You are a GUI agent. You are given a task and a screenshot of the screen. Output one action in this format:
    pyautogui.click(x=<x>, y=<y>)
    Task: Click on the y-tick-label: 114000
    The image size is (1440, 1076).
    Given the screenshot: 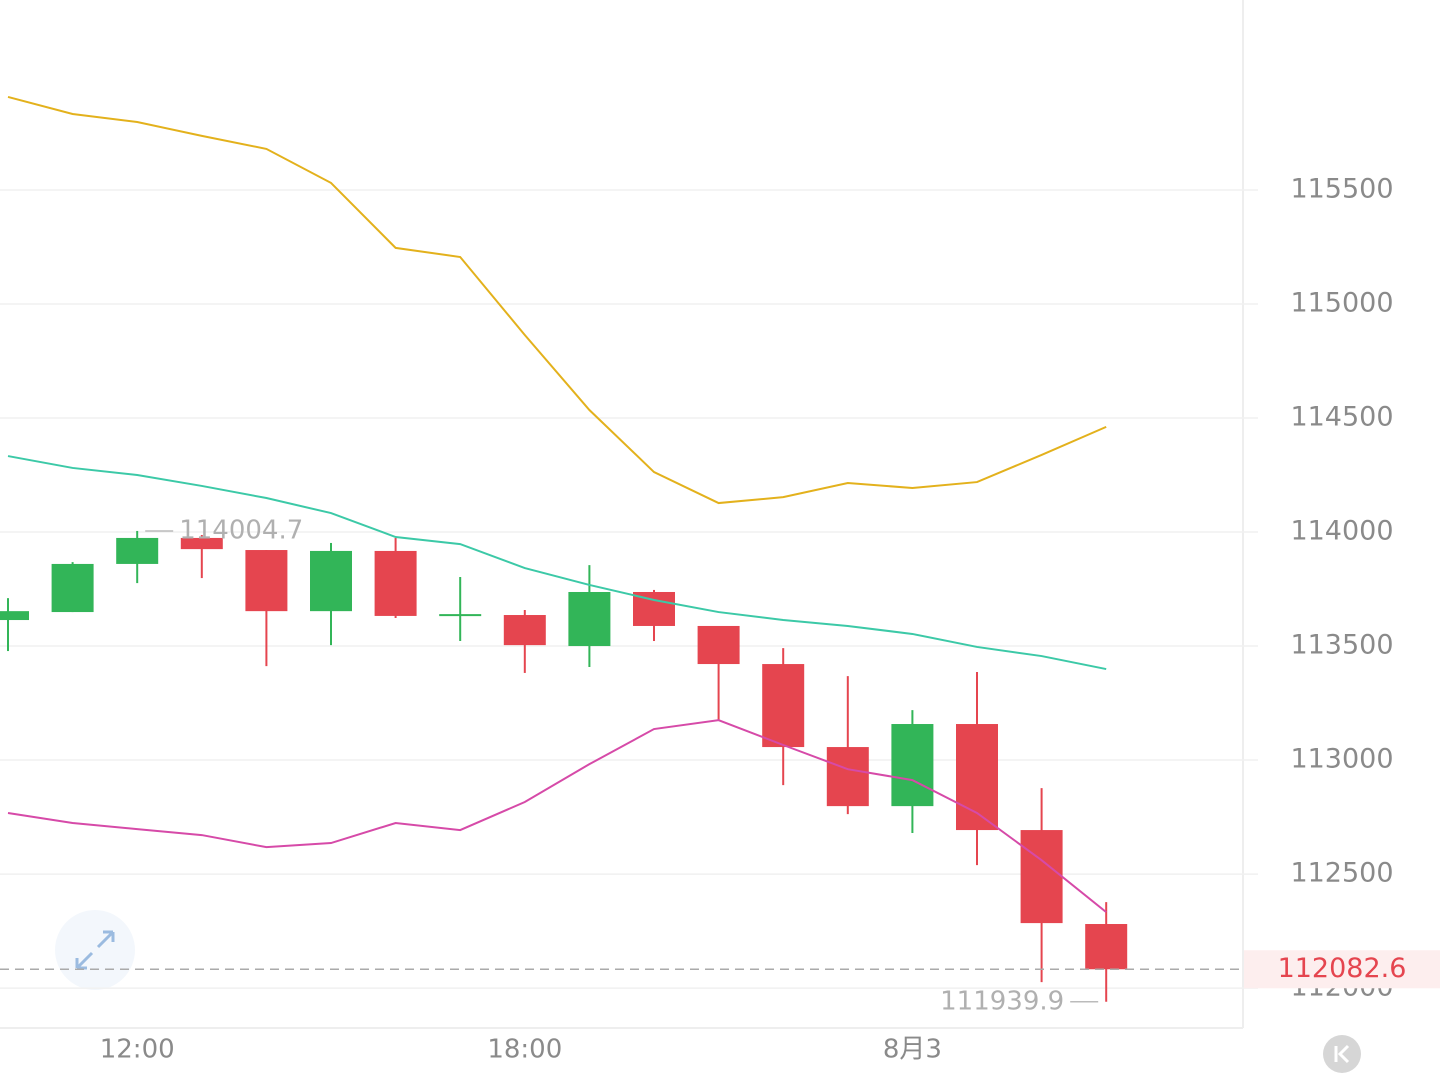 What is the action you would take?
    pyautogui.click(x=1341, y=531)
    